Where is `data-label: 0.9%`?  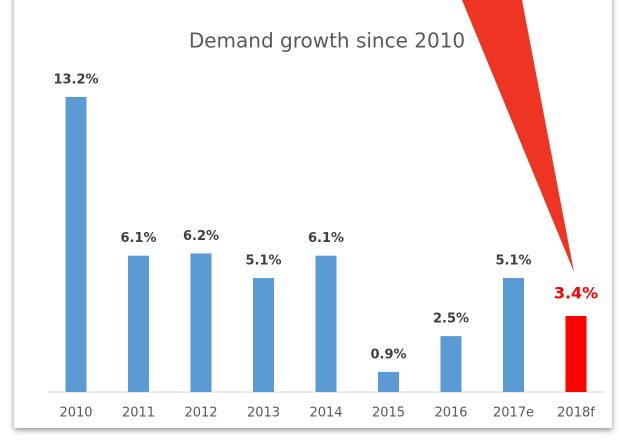 data-label: 0.9% is located at coordinates (388, 354).